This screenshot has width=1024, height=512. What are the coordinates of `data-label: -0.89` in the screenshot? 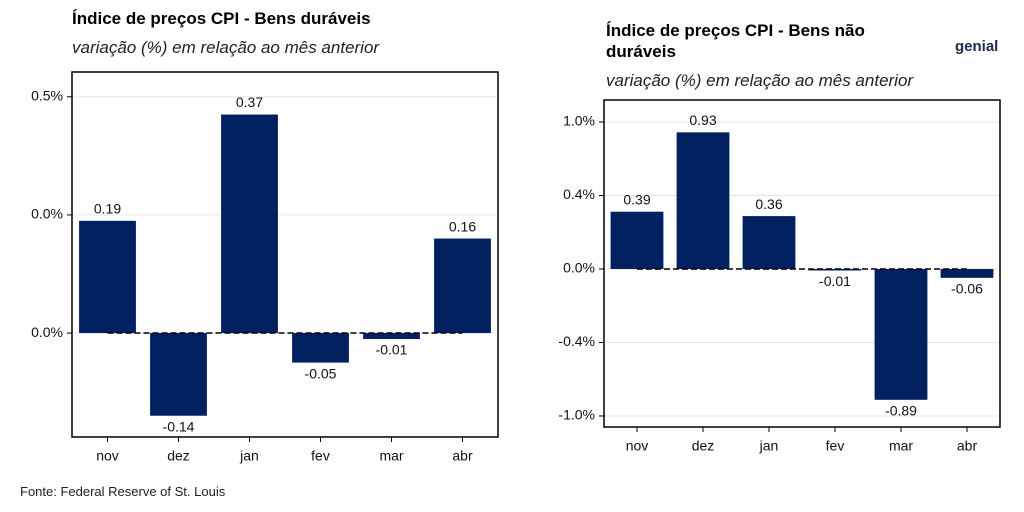 It's located at (901, 411).